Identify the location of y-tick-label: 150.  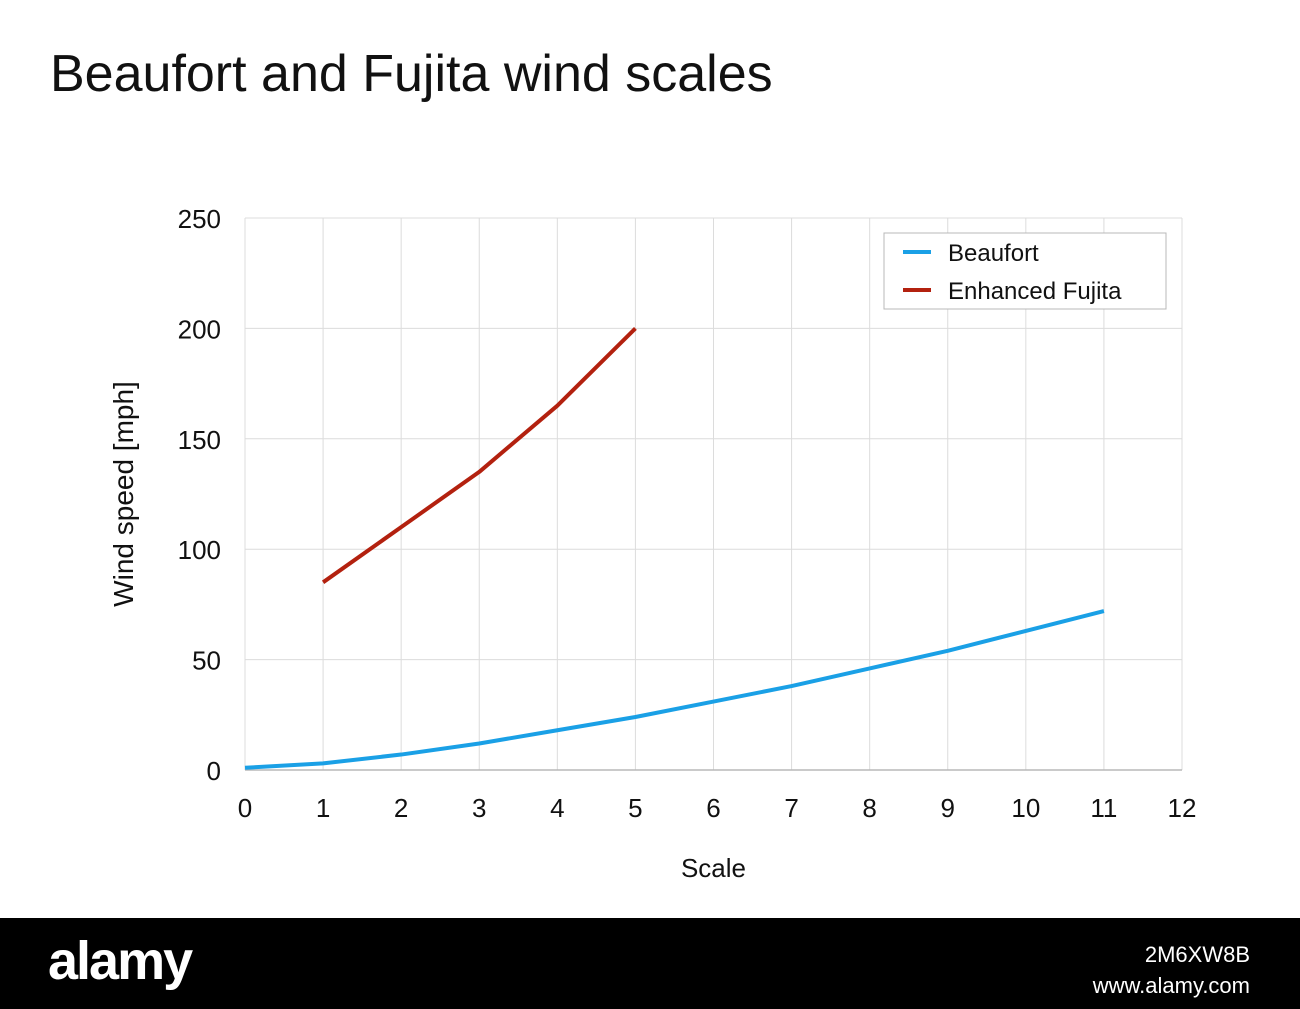
(199, 440).